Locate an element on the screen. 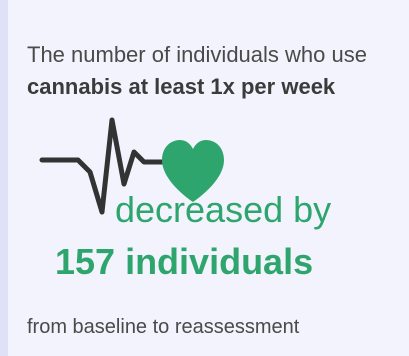 The image size is (409, 356). card-accent-border is located at coordinates (4, 178).